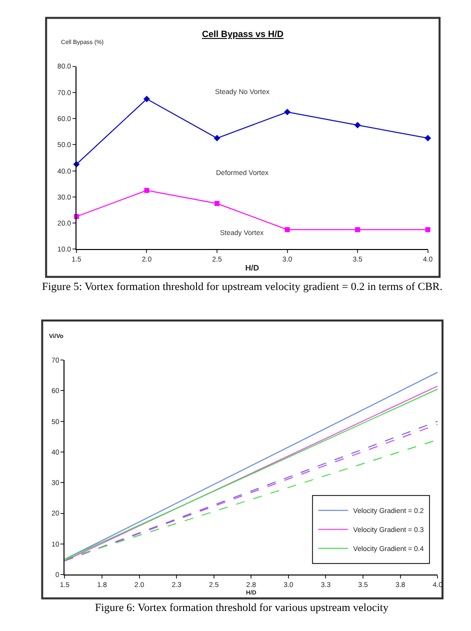 This screenshot has height=631, width=471. I want to click on caption: Figure 6: Vortex formation threshold for various upstream velocity, so click(242, 608).